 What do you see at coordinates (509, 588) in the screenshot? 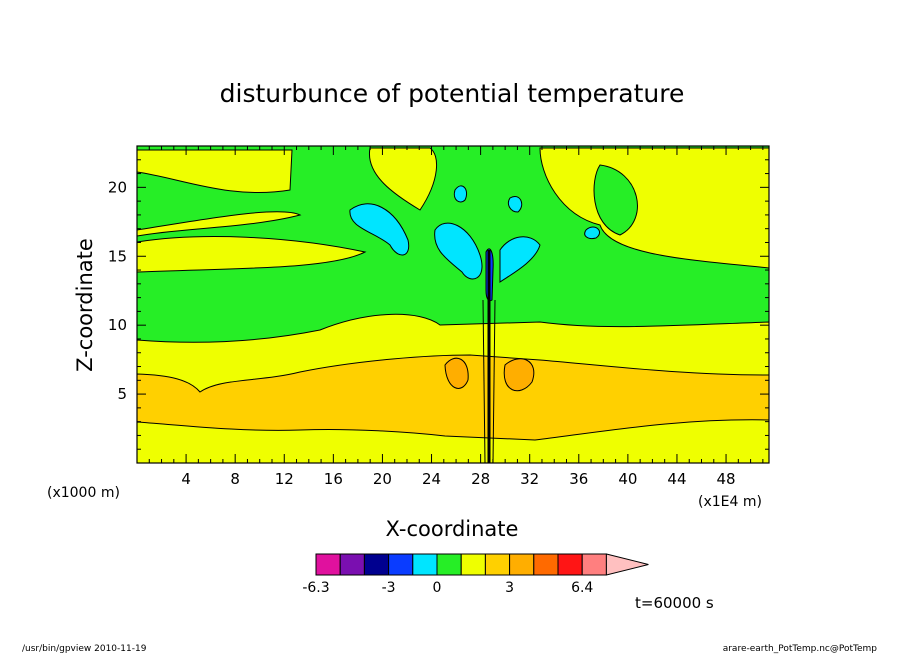
I see `colorbar-tick-label: 3` at bounding box center [509, 588].